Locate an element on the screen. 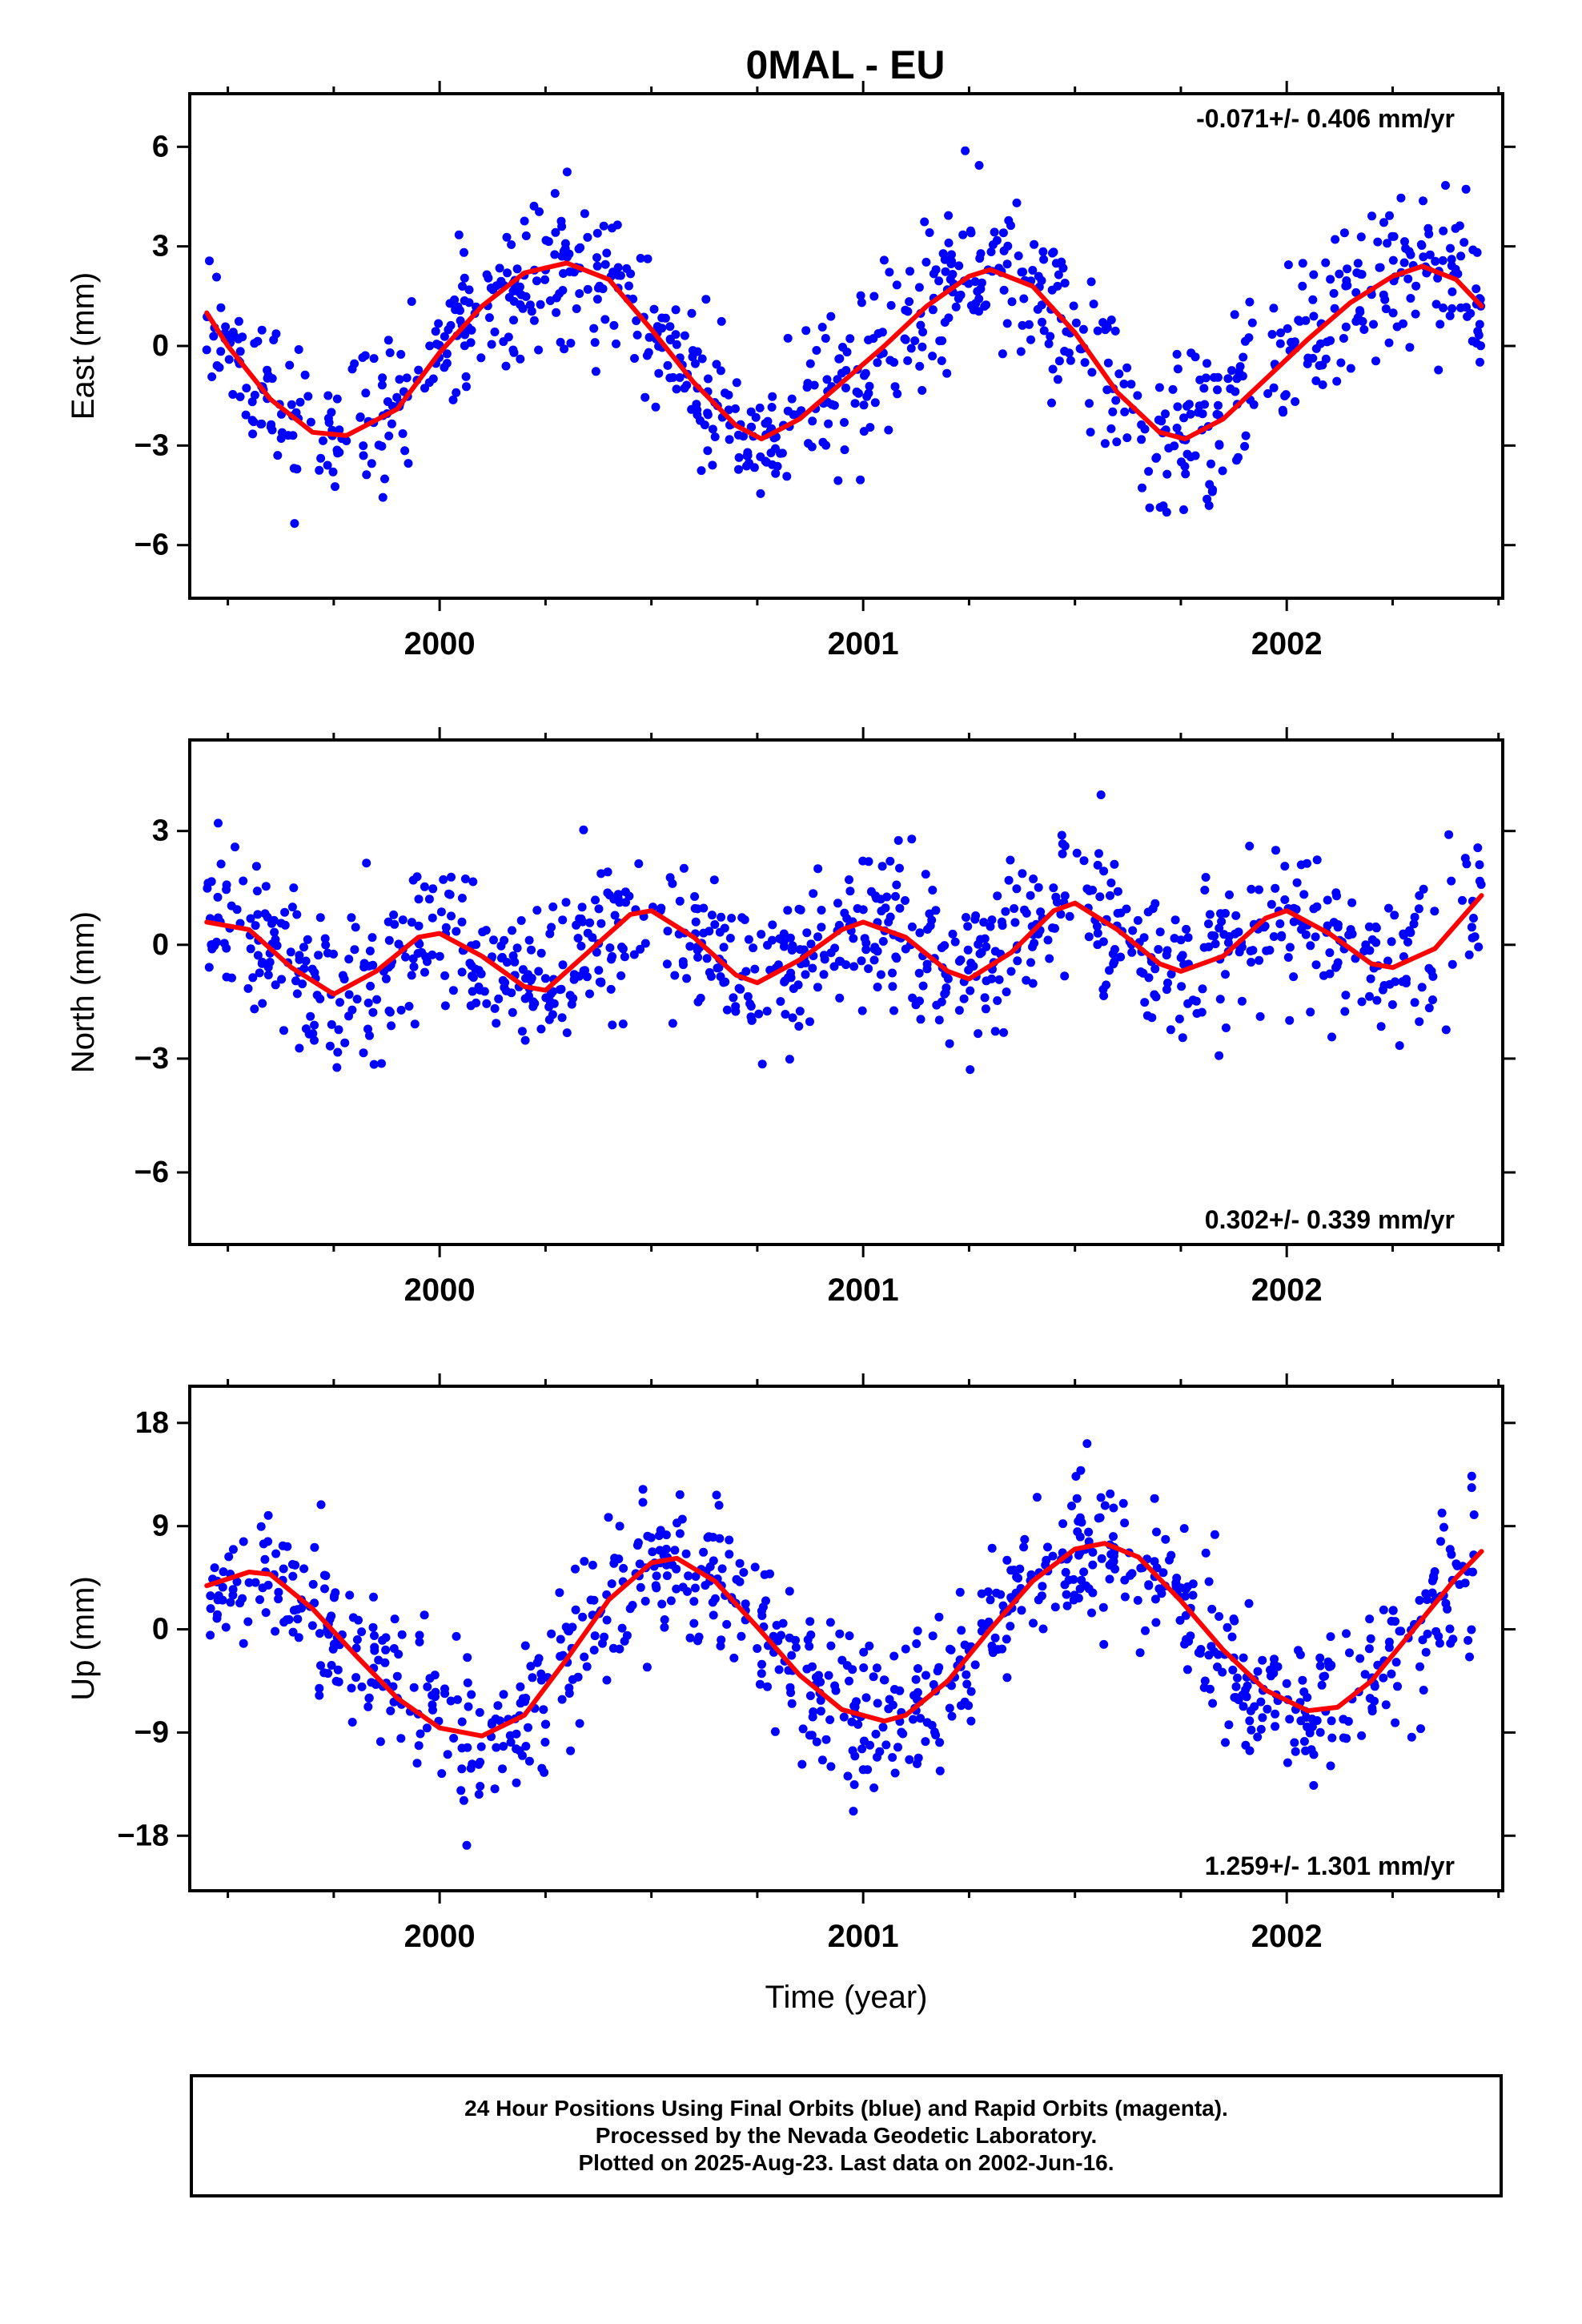 Image resolution: width=1582 pixels, height=2324 pixels. up-ytick-label: −18 is located at coordinates (144, 1835).